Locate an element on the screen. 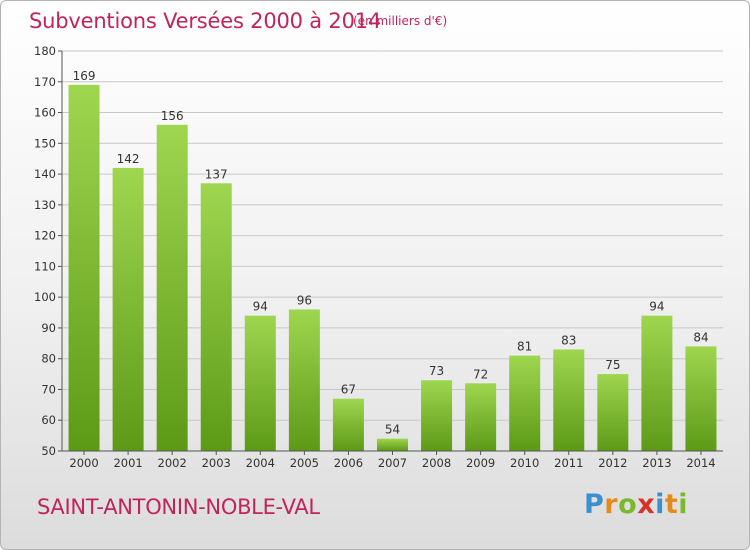  data-label: 137 is located at coordinates (216, 174).